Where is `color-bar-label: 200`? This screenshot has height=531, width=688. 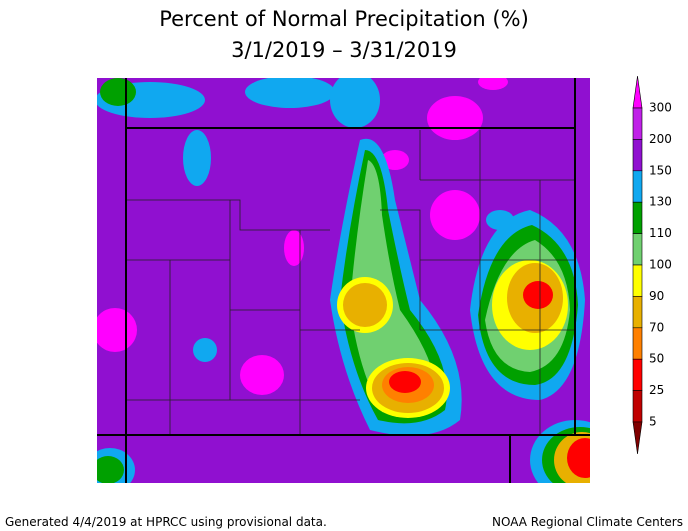
color-bar-label: 200 is located at coordinates (660, 139).